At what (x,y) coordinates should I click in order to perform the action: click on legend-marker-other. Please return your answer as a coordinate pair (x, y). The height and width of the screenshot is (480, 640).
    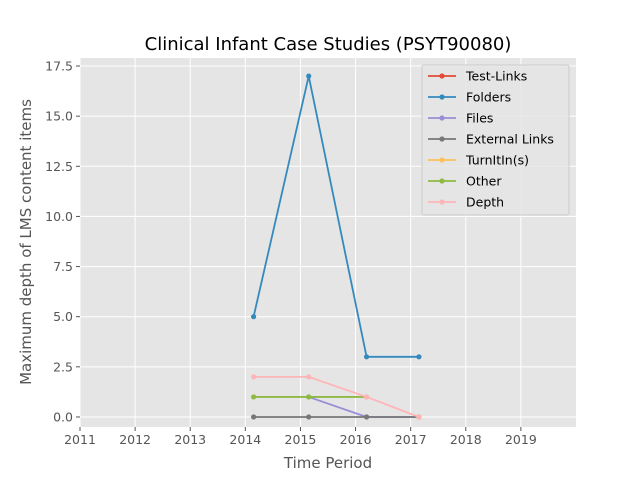
    Looking at the image, I should click on (442, 181).